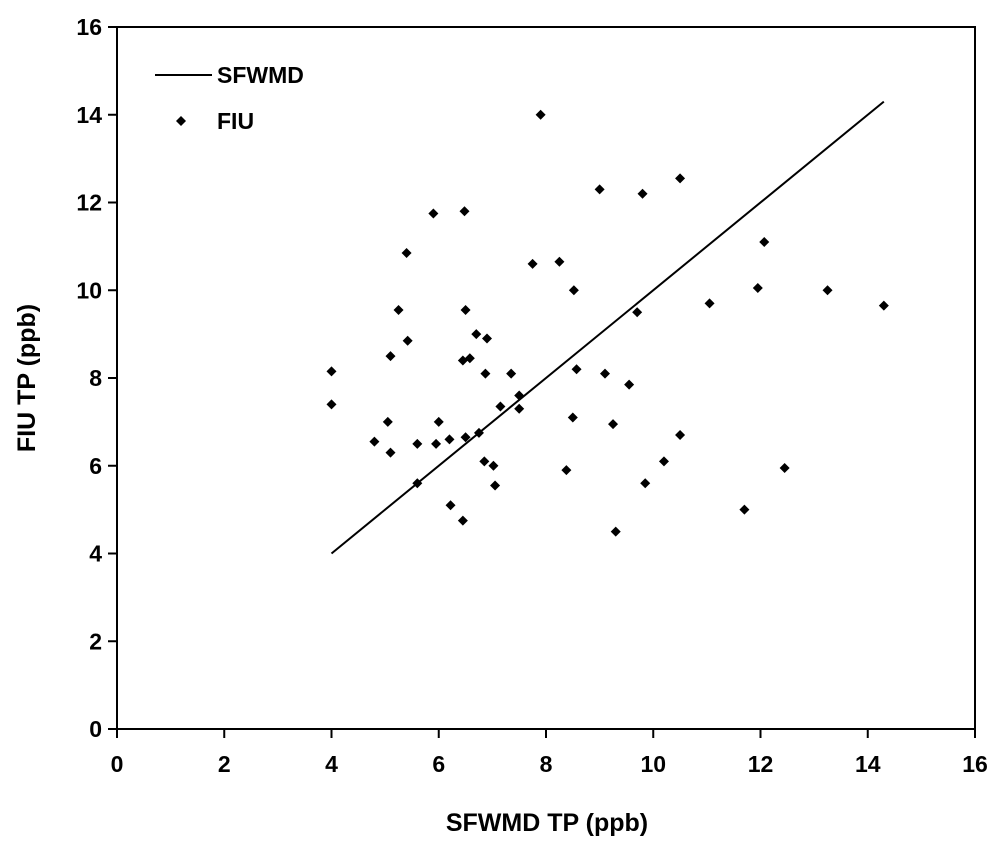 This screenshot has width=1001, height=848. Describe the element at coordinates (181, 121) in the screenshot. I see `legend-swatch-fiu-marker` at that location.